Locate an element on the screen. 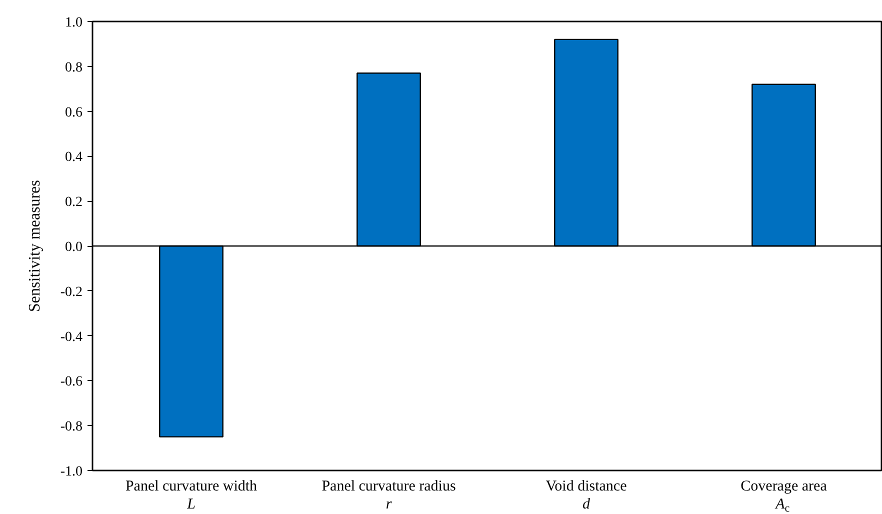 Image resolution: width=882 pixels, height=514 pixels. y-tick-label: 0.4 is located at coordinates (73, 158).